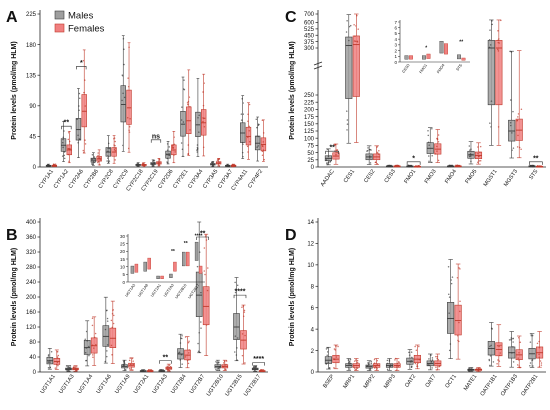 Image resolution: width=550 pixels, height=410 pixels. I want to click on x-tick-label: OAT7, so click(431, 381).